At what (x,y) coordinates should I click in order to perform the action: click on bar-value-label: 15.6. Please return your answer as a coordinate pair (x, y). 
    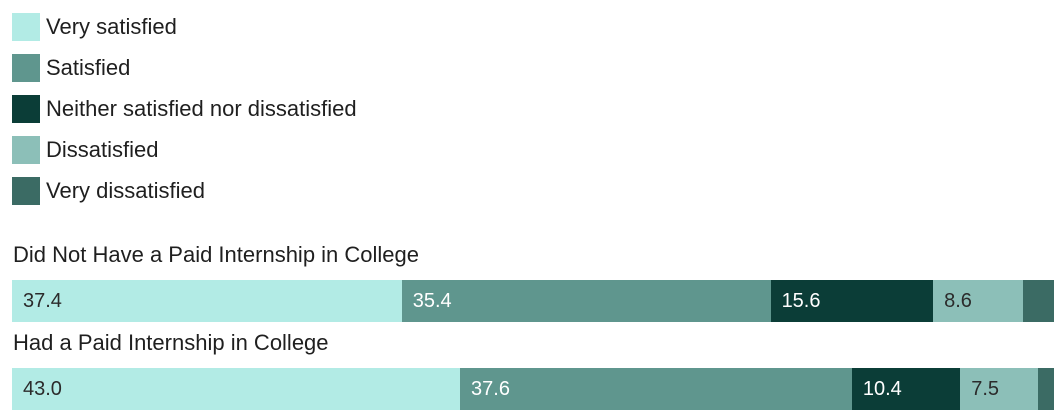
    Looking at the image, I should click on (801, 301).